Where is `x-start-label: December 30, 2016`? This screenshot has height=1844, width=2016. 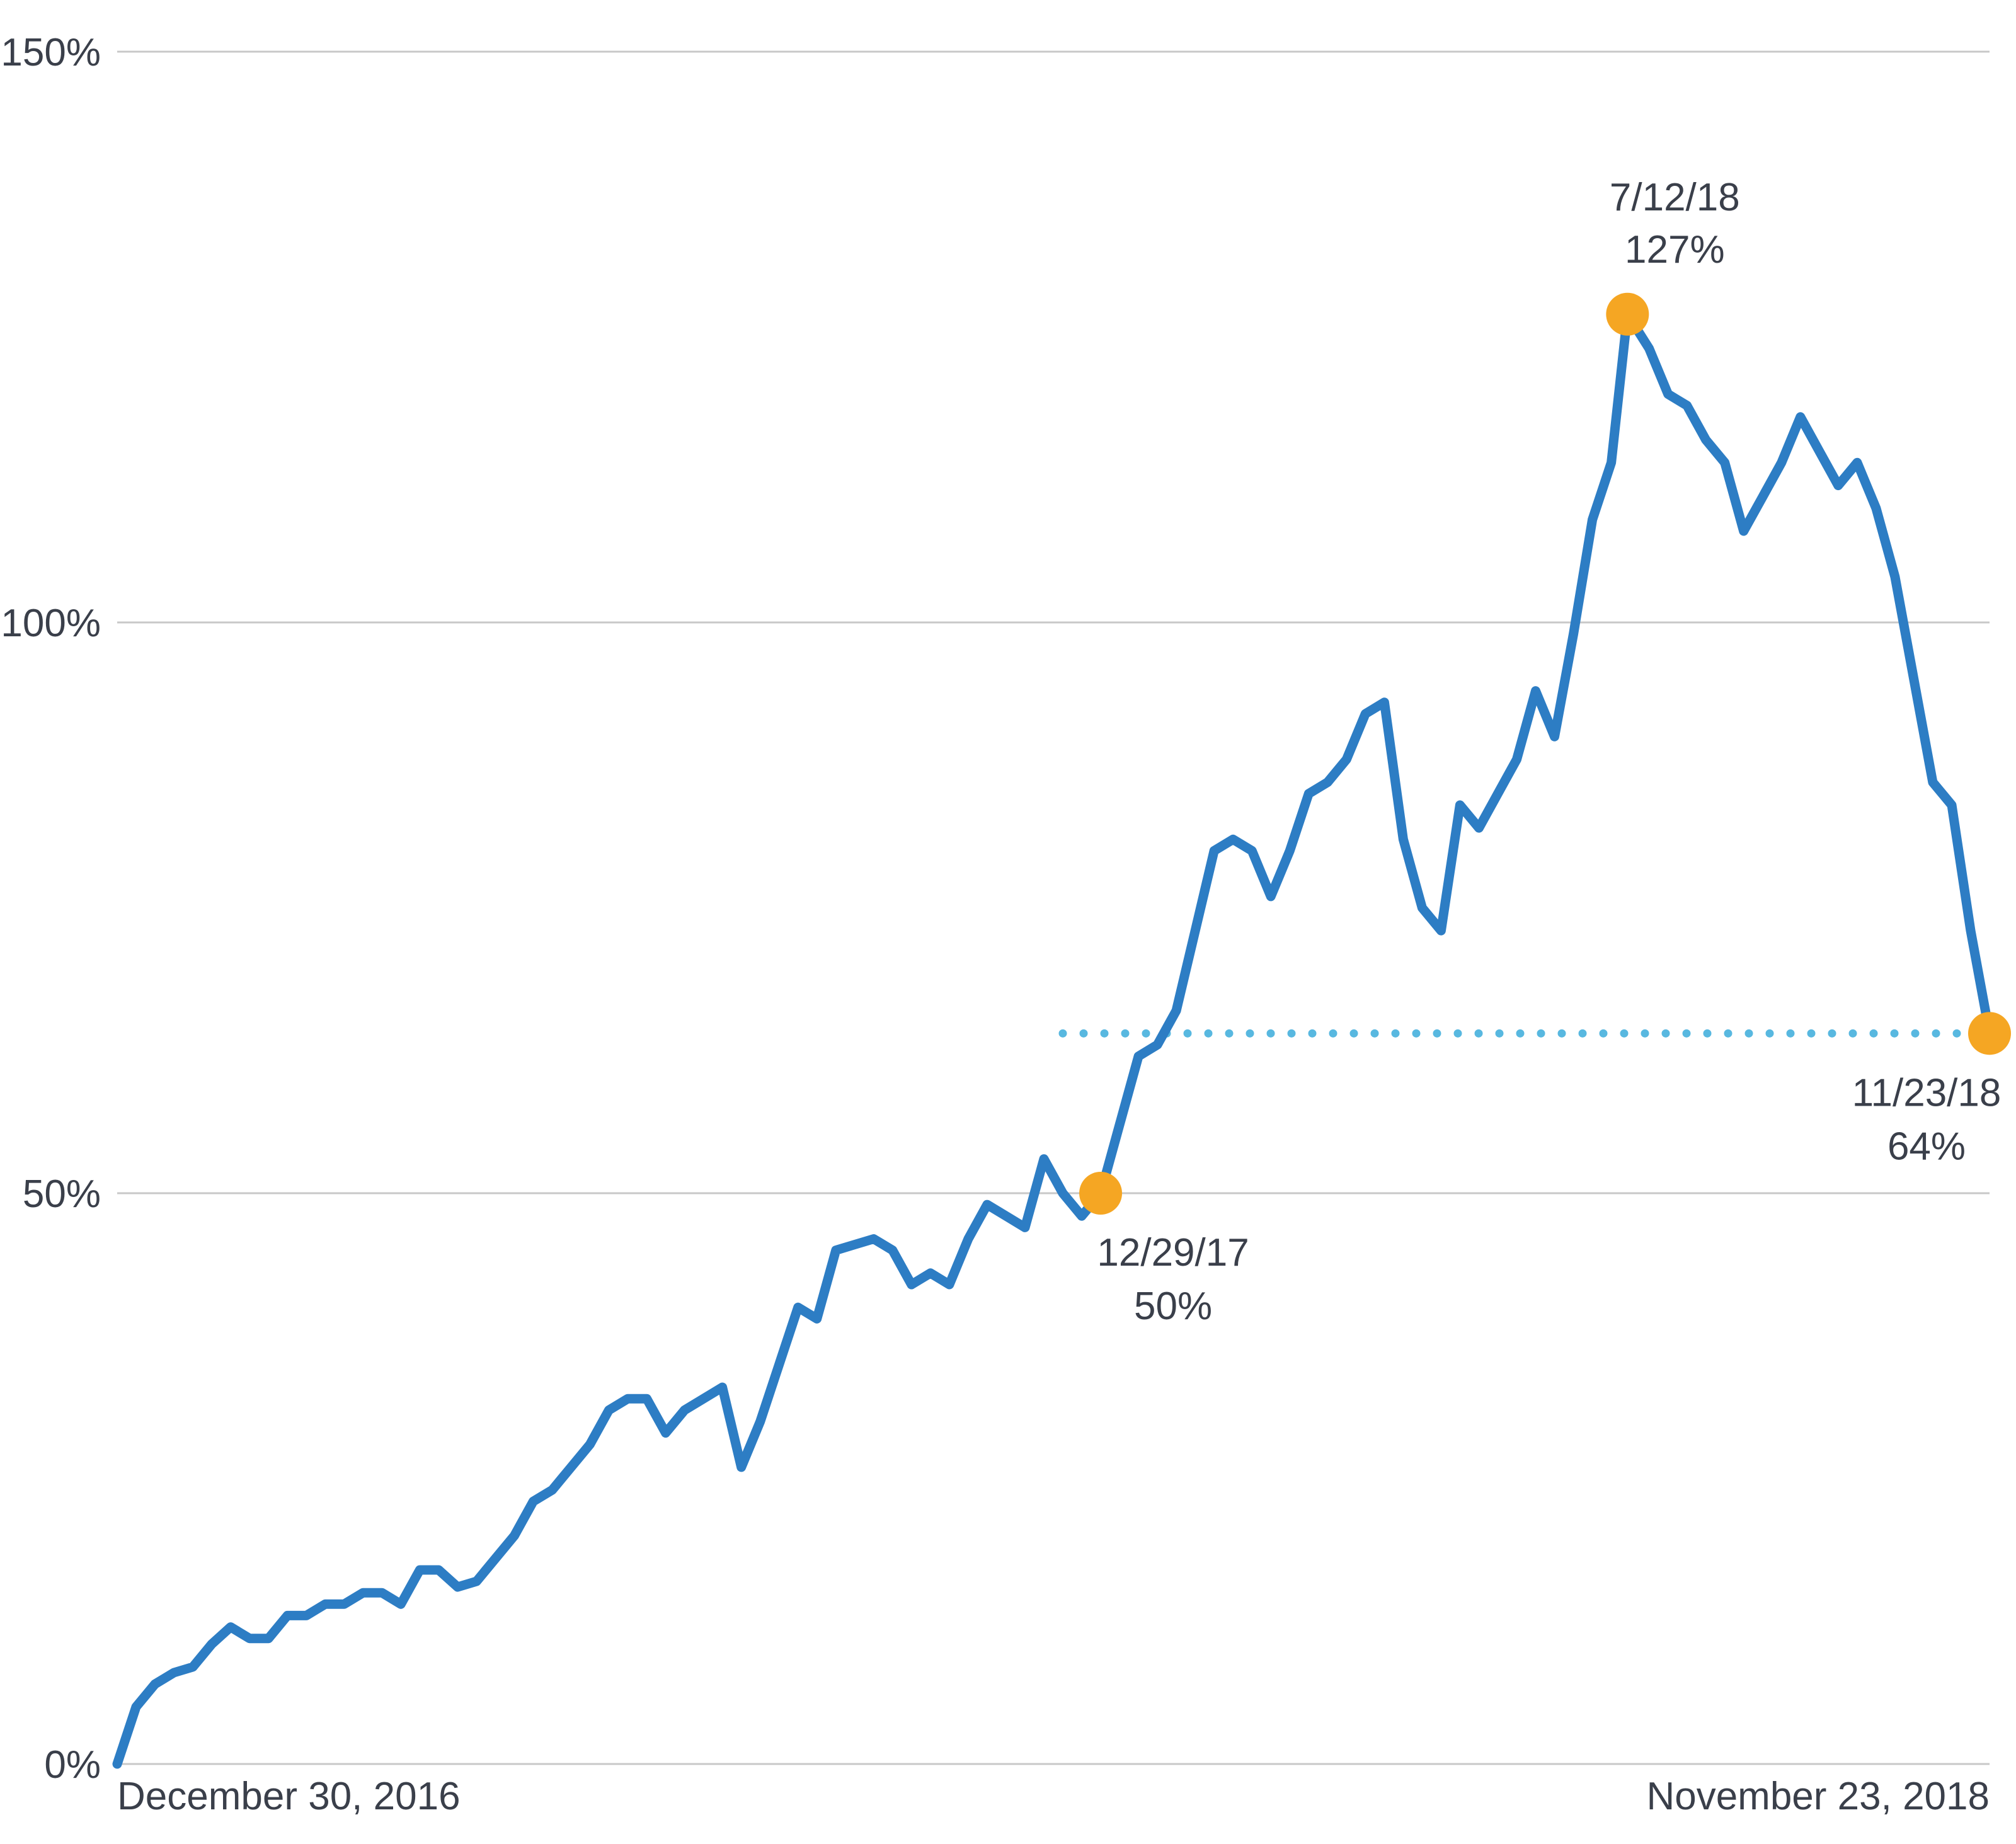 x-start-label: December 30, 2016 is located at coordinates (289, 1796).